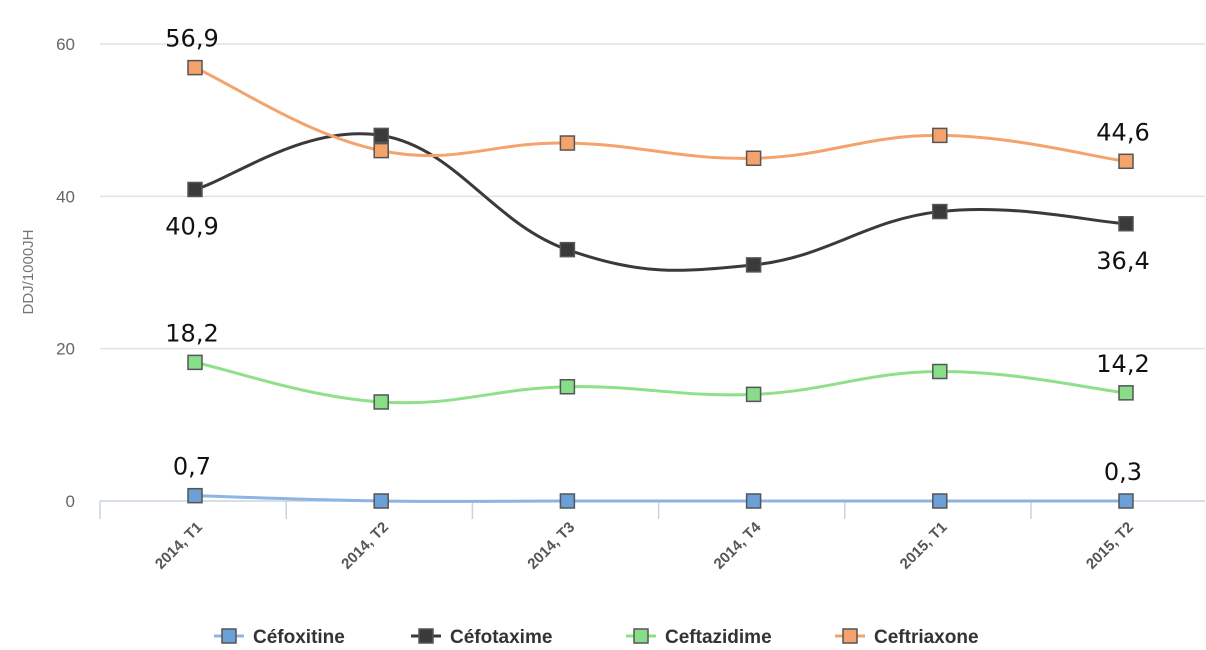  Describe the element at coordinates (660, 114) in the screenshot. I see `series-line-ceftriaxone` at that location.